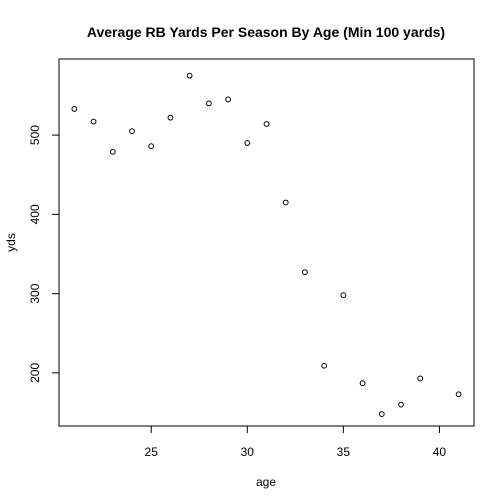  Describe the element at coordinates (152, 452) in the screenshot. I see `x-tick-label: 25` at that location.